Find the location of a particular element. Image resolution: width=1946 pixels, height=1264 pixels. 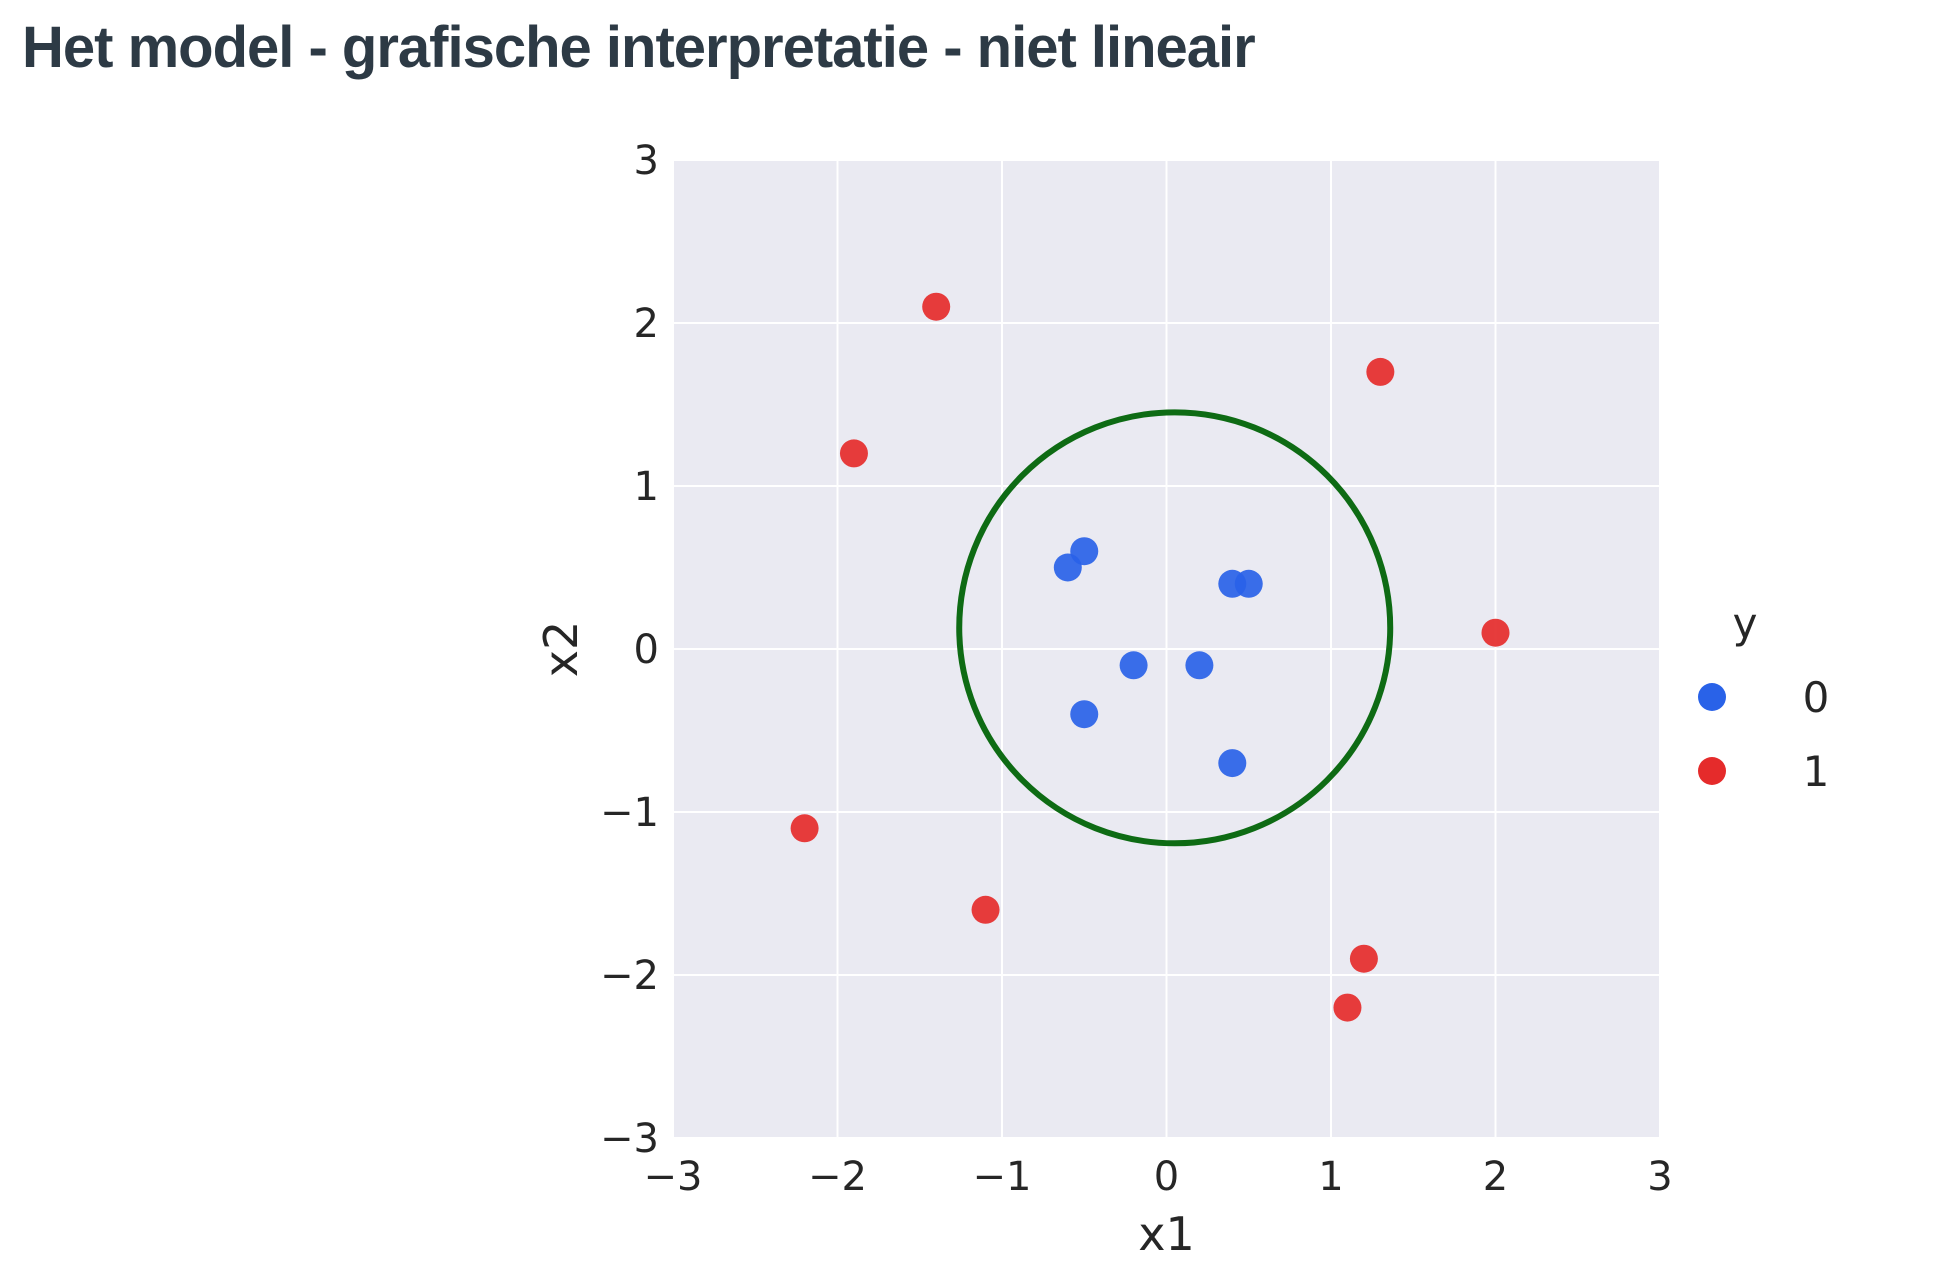

x-tick-label: 3 is located at coordinates (1659, 1177).